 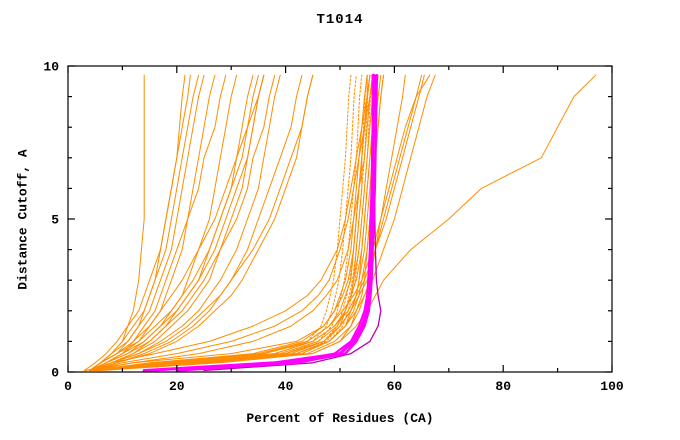 I want to click on chart-title: T1014, so click(x=340, y=20).